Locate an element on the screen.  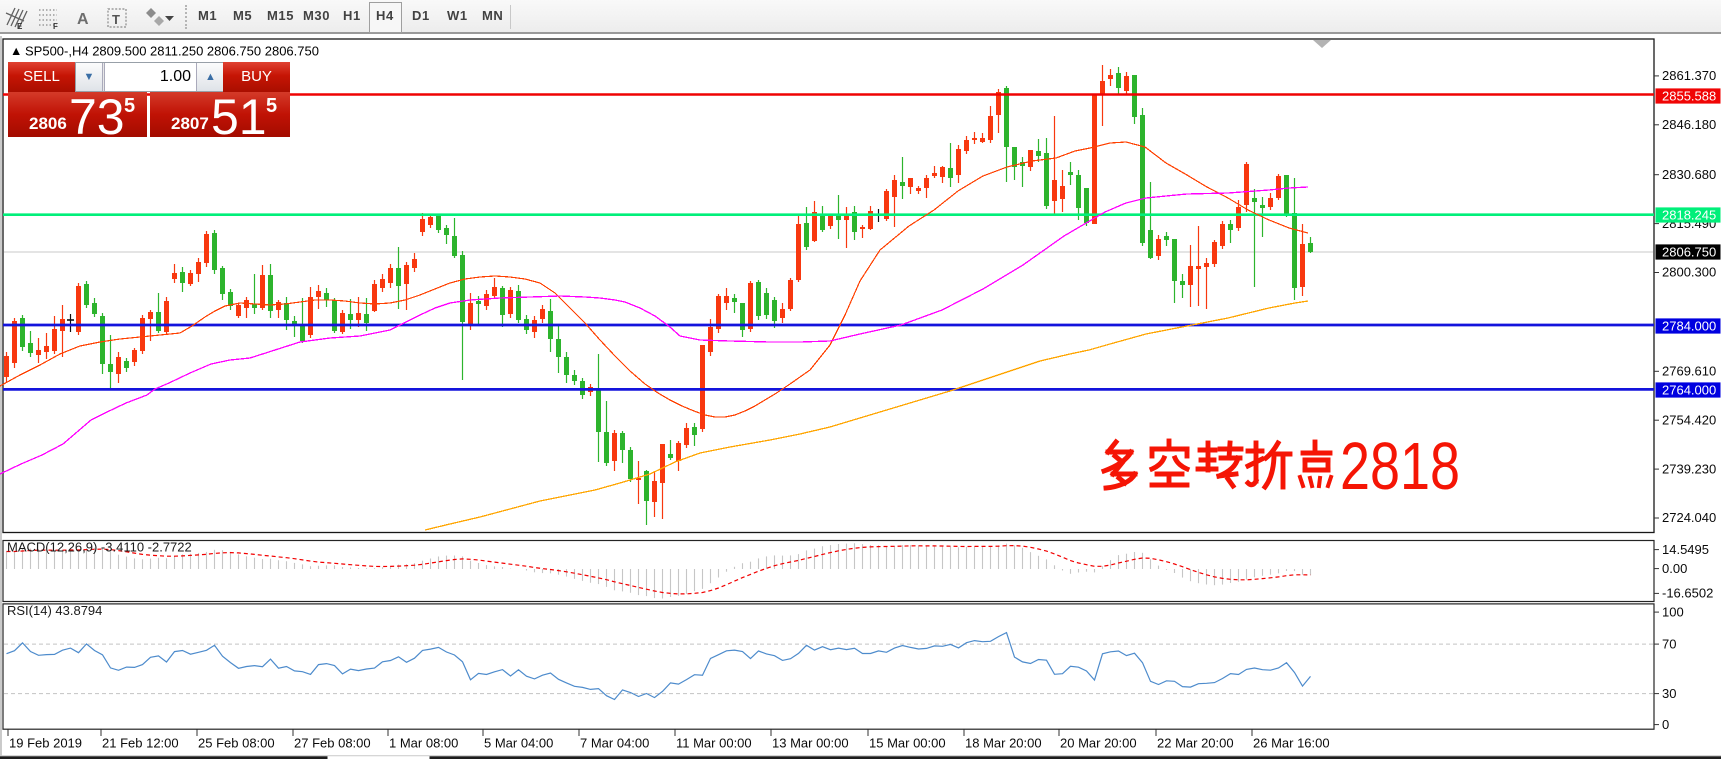
svg-text: 2830.680 is located at coordinates (1689, 174).